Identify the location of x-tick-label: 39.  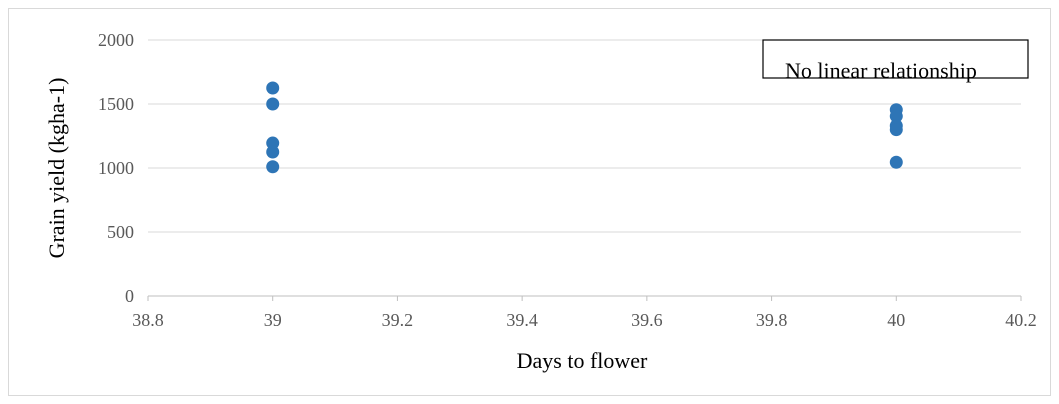
(273, 320).